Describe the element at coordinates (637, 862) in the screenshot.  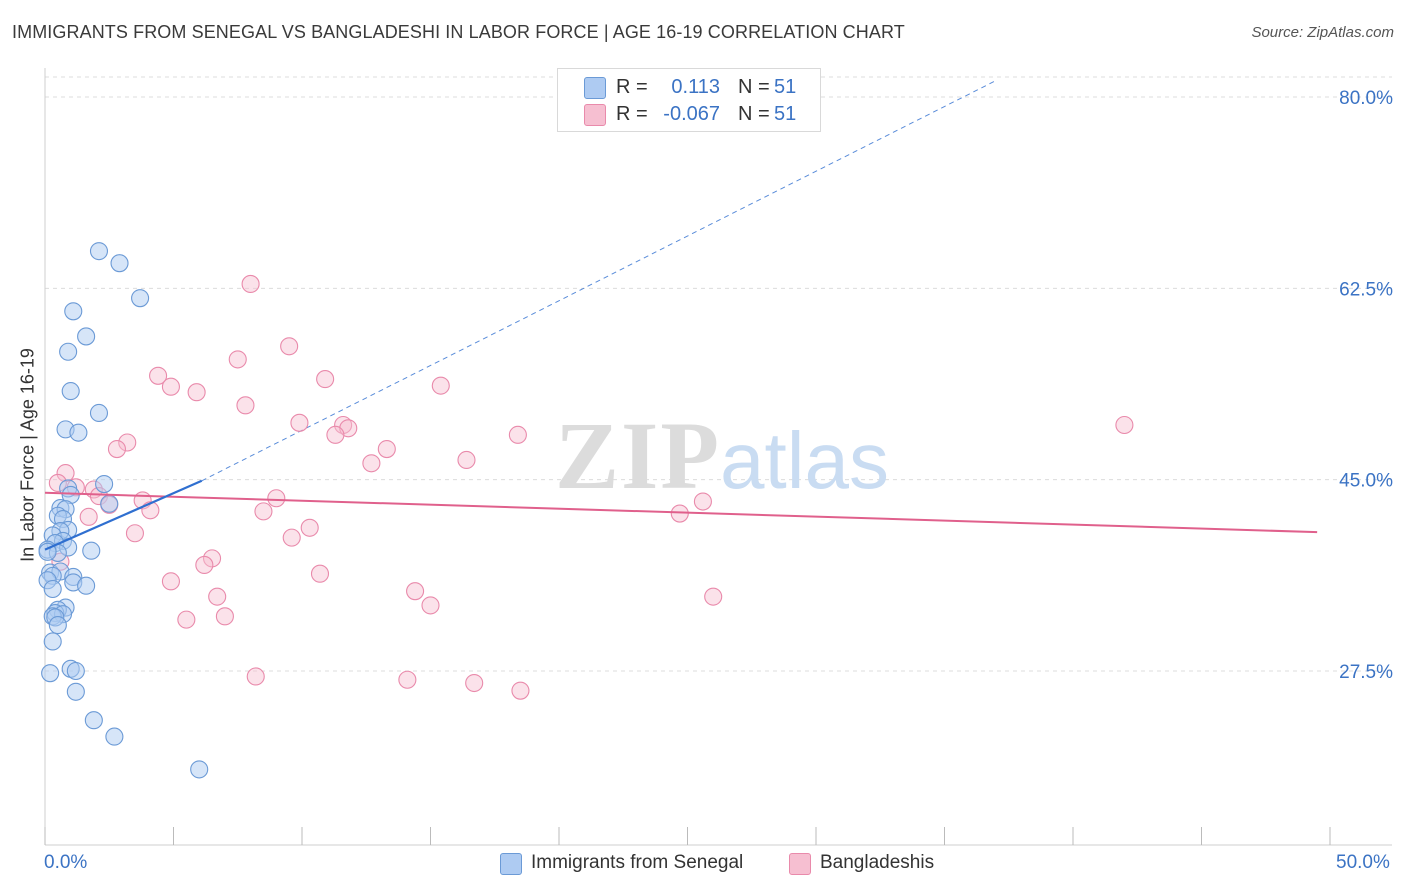
I see `legend-label-senegal: Immigrants from Senegal` at that location.